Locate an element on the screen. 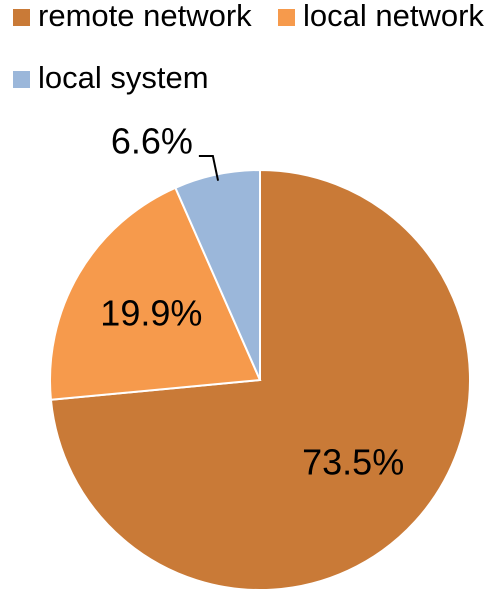 This screenshot has height=598, width=500. data-label: 6.6% is located at coordinates (152, 141).